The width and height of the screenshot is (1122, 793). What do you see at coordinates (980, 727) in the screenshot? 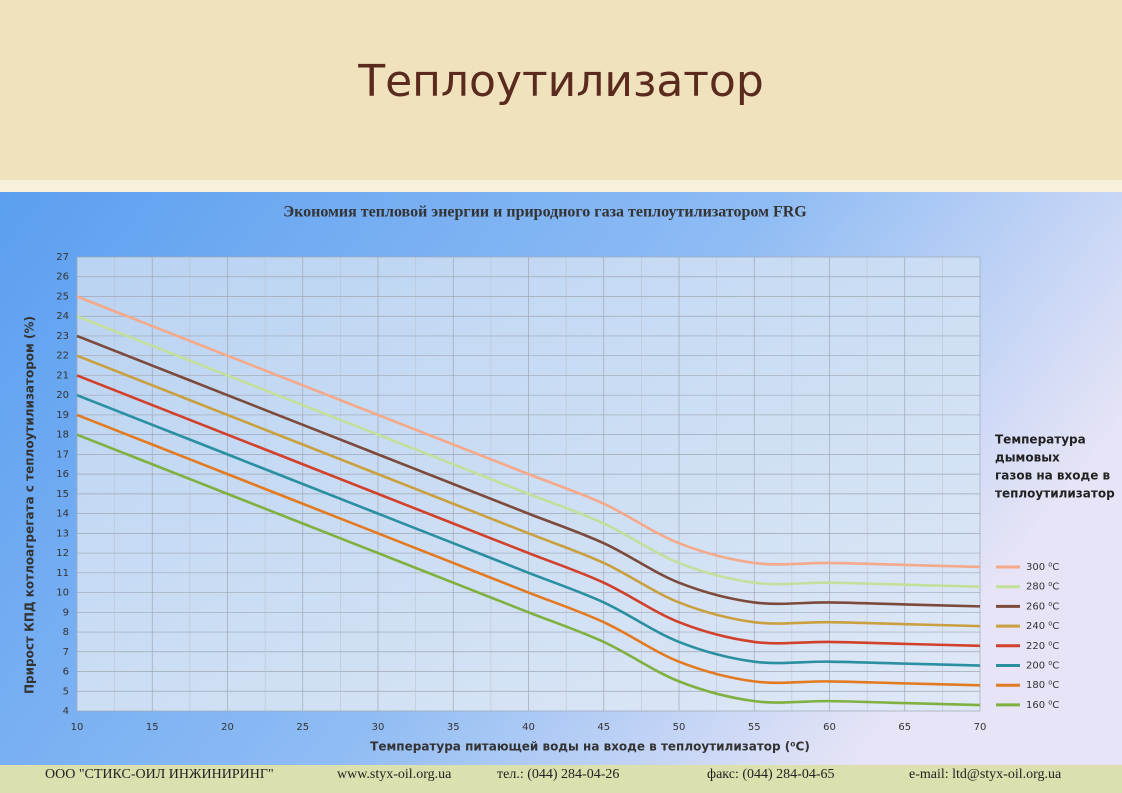
I see `x-tick-label: 70` at bounding box center [980, 727].